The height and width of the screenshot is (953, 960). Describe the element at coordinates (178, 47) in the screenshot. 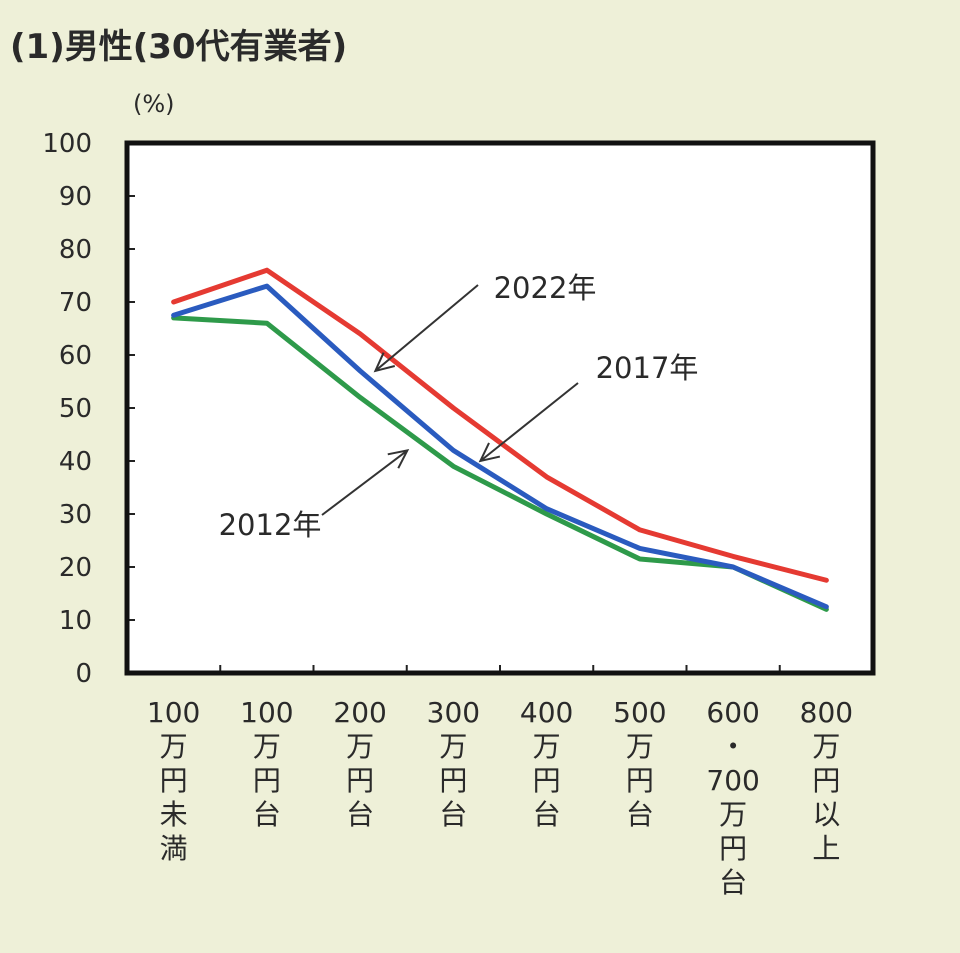

I see `chart-title: (1)男性(30代有業者)` at that location.